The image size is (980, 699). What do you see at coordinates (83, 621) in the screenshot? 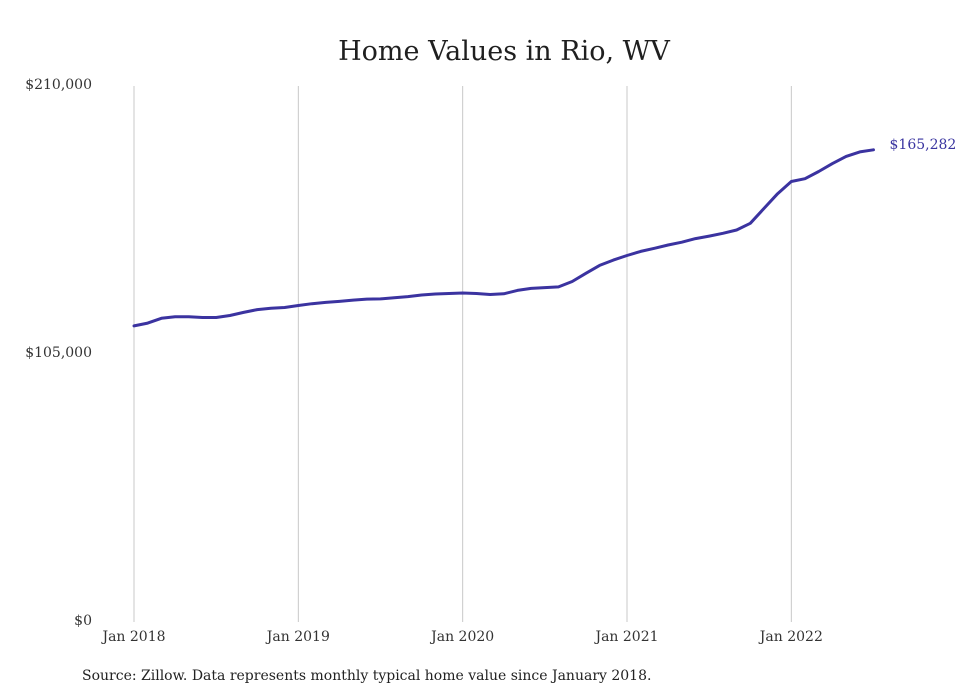
I see `y-tick-label: $0` at bounding box center [83, 621].